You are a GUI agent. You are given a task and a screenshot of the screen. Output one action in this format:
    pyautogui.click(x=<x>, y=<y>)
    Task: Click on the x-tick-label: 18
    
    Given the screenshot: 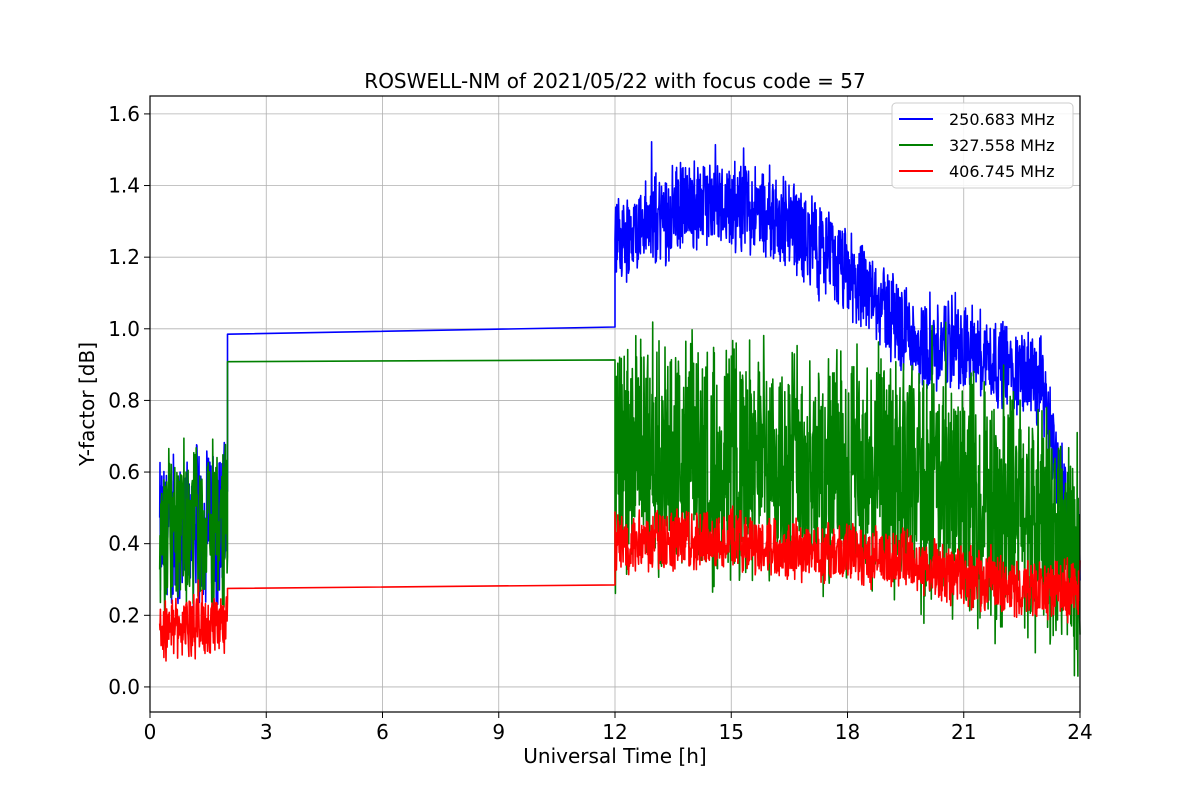 What is the action you would take?
    pyautogui.click(x=847, y=732)
    